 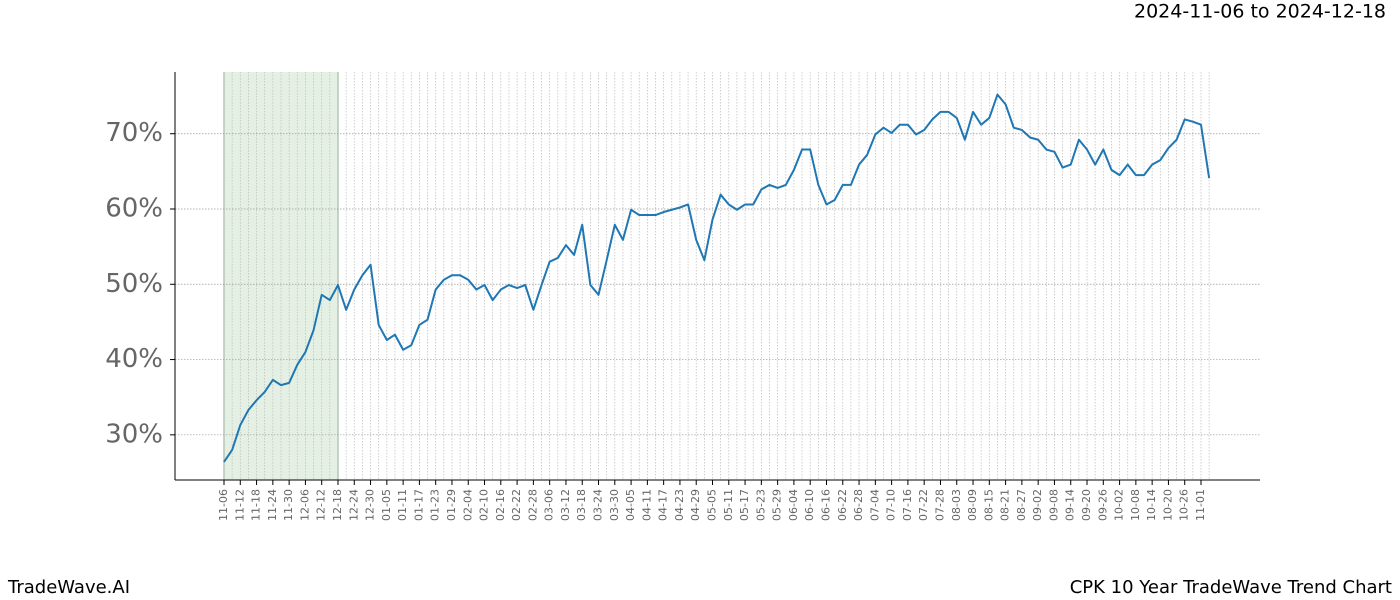 What do you see at coordinates (988, 505) in the screenshot?
I see `x-tick-label: 08-15` at bounding box center [988, 505].